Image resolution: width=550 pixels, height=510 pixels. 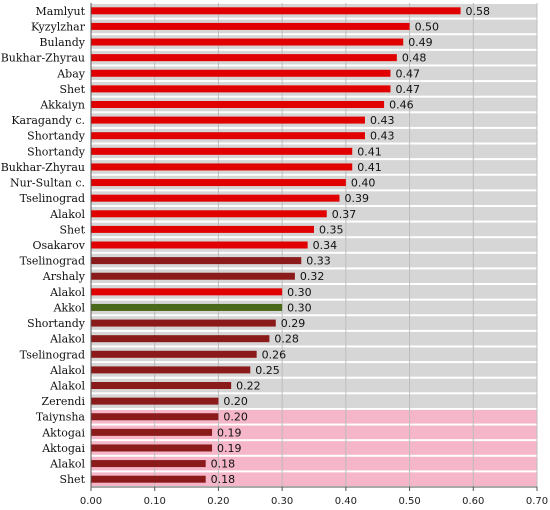 What do you see at coordinates (344, 214) in the screenshot?
I see `value-label: 0.37` at bounding box center [344, 214].